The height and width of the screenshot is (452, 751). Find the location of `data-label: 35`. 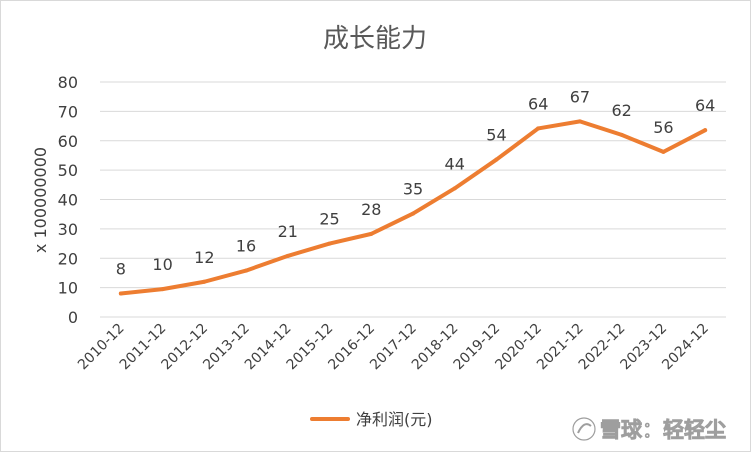

data-label: 35 is located at coordinates (413, 189).